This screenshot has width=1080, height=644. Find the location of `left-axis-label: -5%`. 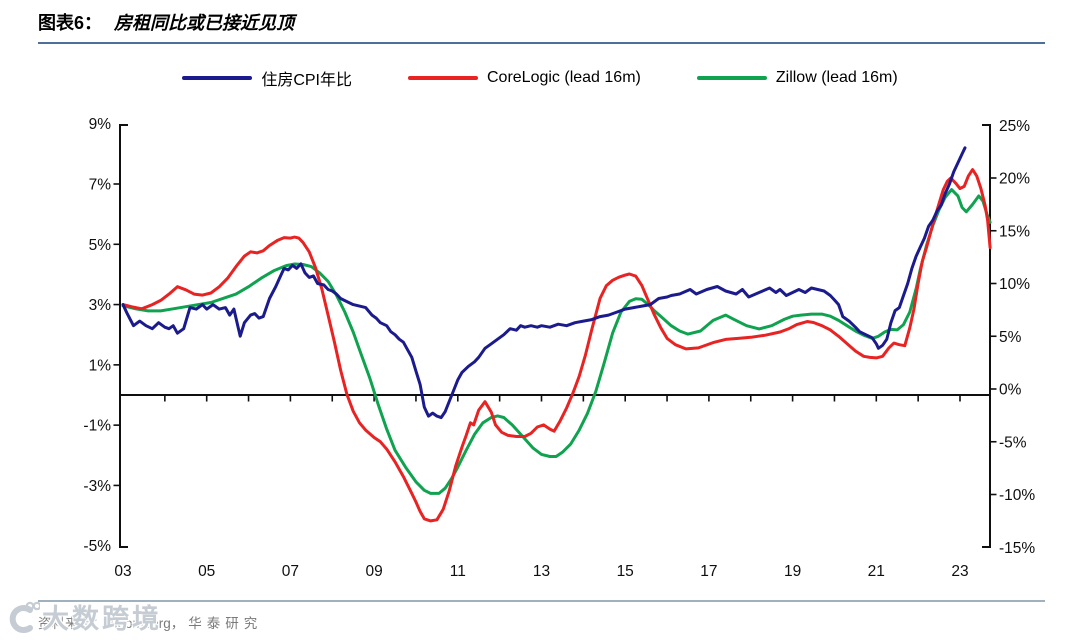

left-axis-label: -5% is located at coordinates (97, 546).